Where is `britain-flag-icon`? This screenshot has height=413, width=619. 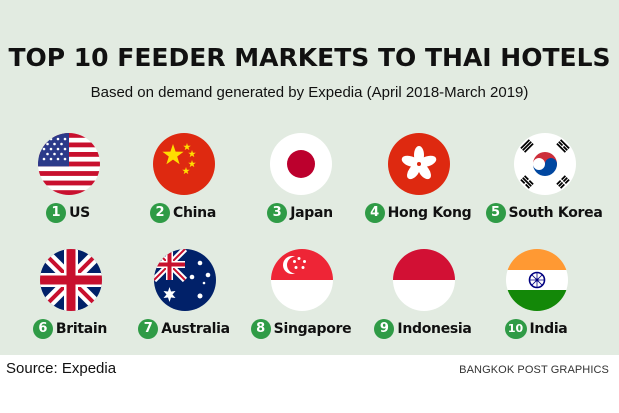 britain-flag-icon is located at coordinates (71, 280).